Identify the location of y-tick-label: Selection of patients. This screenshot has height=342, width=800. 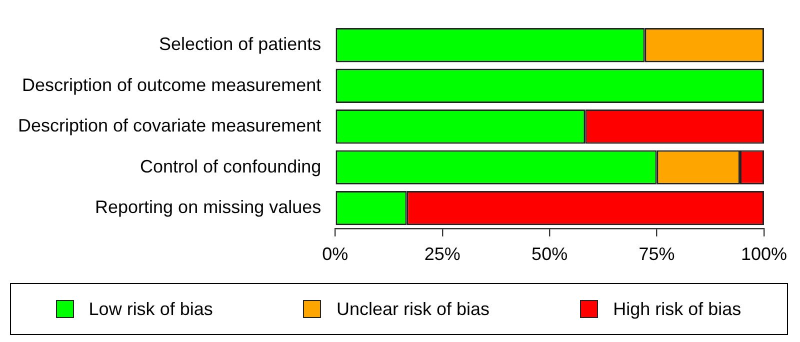
(240, 44).